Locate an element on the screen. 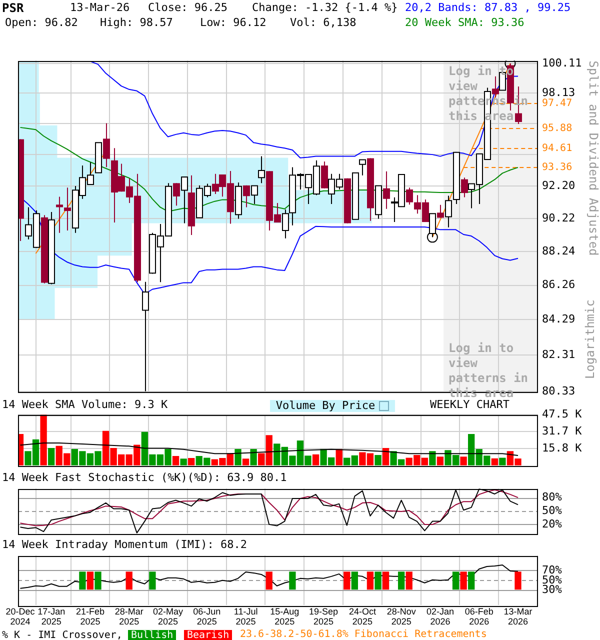  x-tick-label: 15-Aug 2025 is located at coordinates (285, 616).